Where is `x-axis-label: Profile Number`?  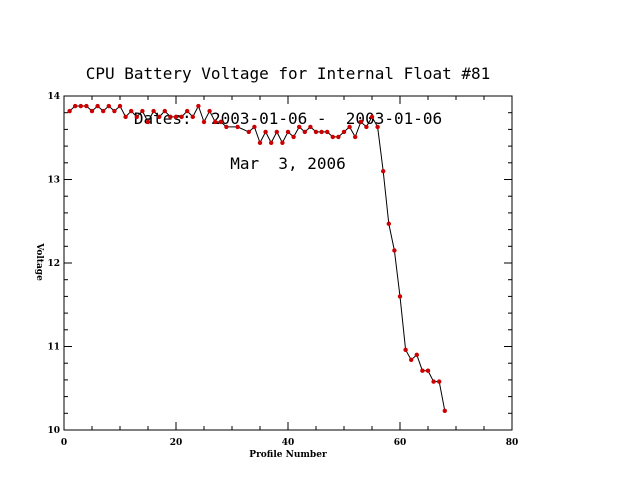
x-axis-label: Profile Number is located at coordinates (288, 455).